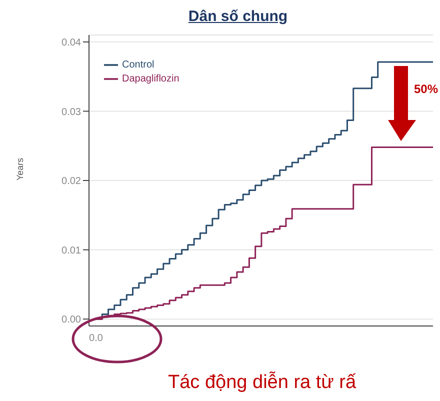  What do you see at coordinates (426, 89) in the screenshot?
I see `annotation: 50%` at bounding box center [426, 89].